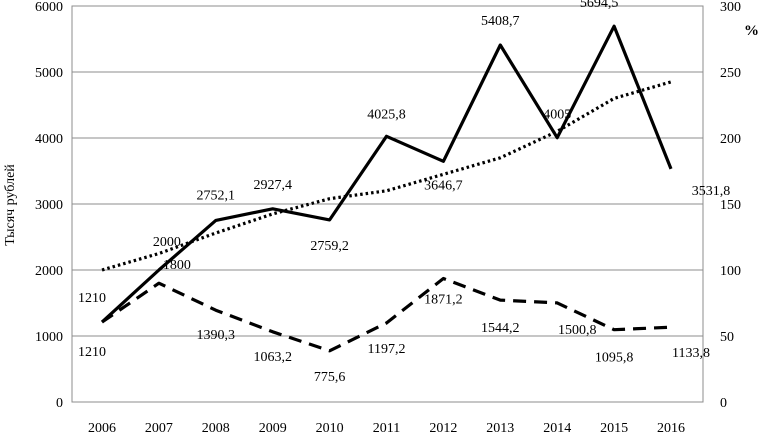 This screenshot has height=433, width=767. What do you see at coordinates (443, 300) in the screenshot?
I see `data-label: 1871,2` at bounding box center [443, 300].